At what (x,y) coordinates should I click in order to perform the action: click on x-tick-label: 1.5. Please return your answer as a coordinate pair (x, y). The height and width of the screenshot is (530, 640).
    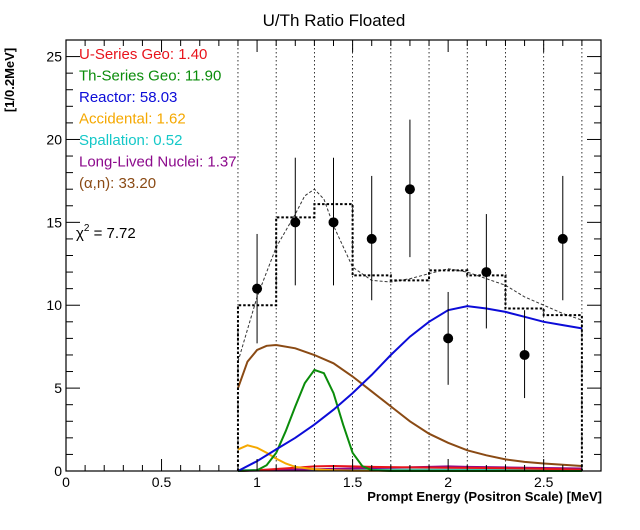
    Looking at the image, I should click on (353, 482).